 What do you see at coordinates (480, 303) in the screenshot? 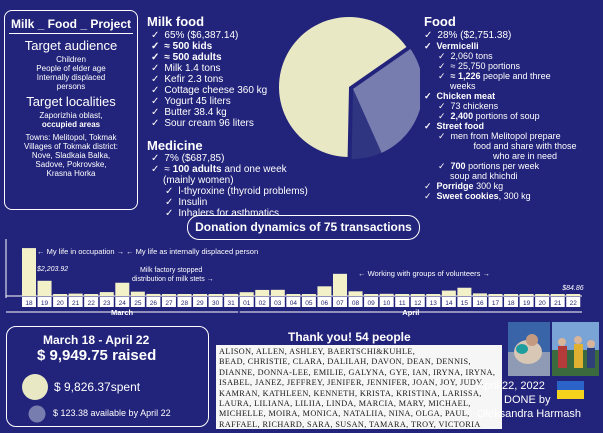
I see `day-label: 16` at bounding box center [480, 303].